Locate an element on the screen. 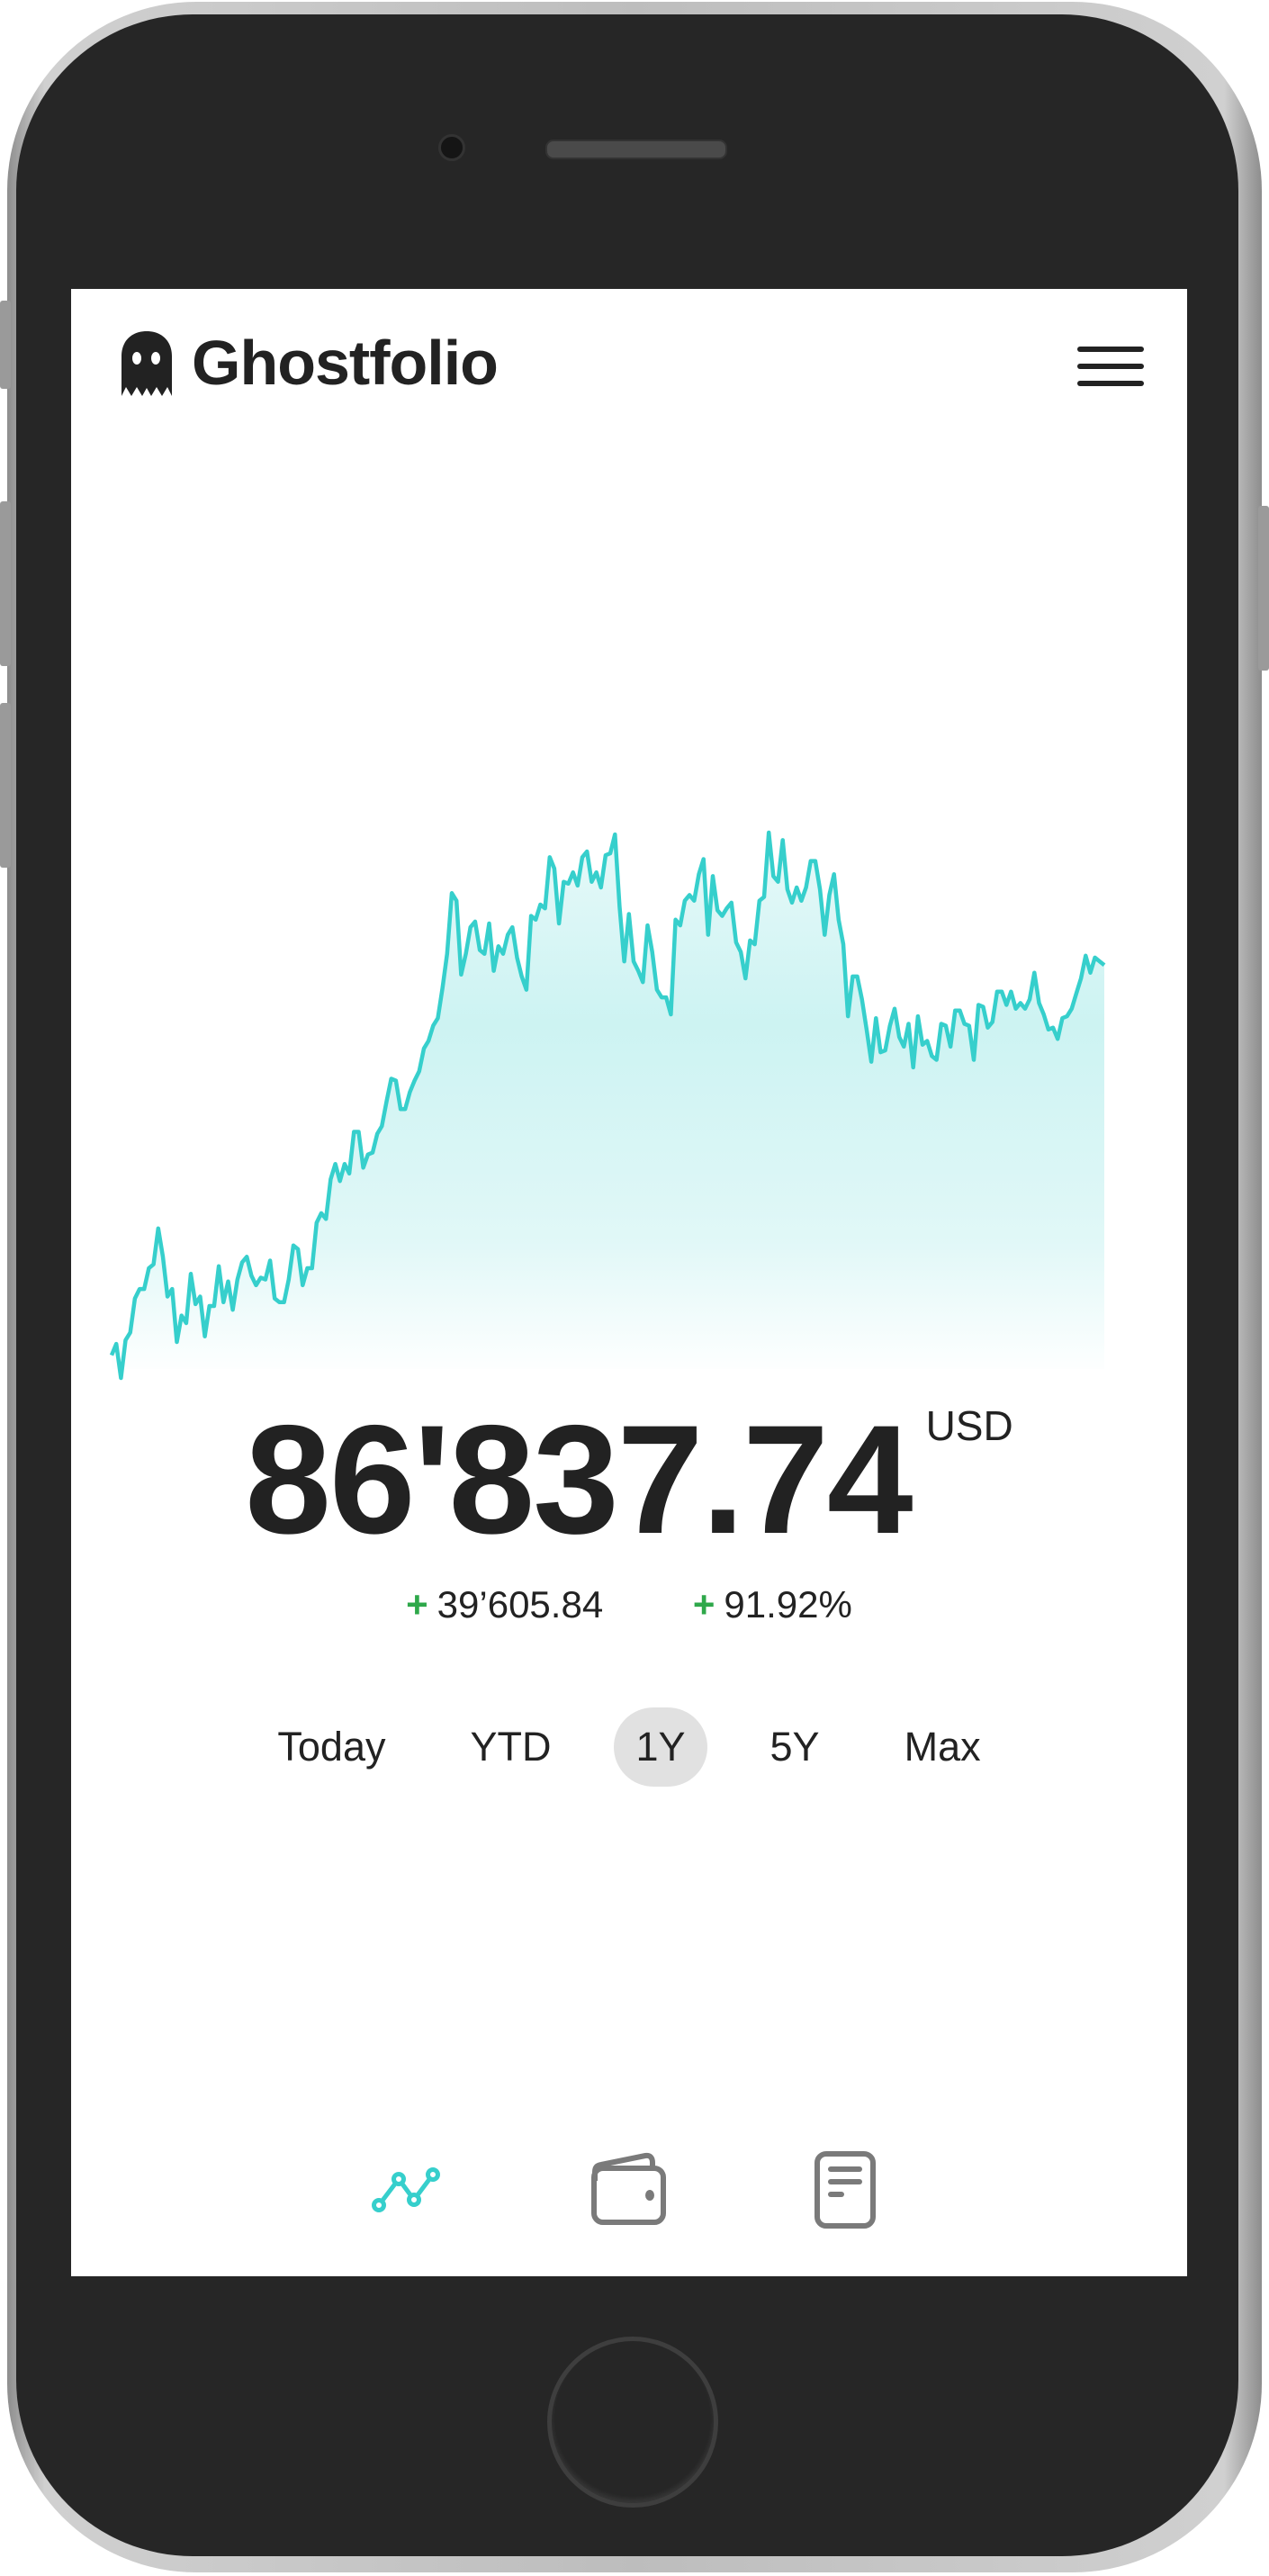  tab-1y: 1Y is located at coordinates (660, 1747).